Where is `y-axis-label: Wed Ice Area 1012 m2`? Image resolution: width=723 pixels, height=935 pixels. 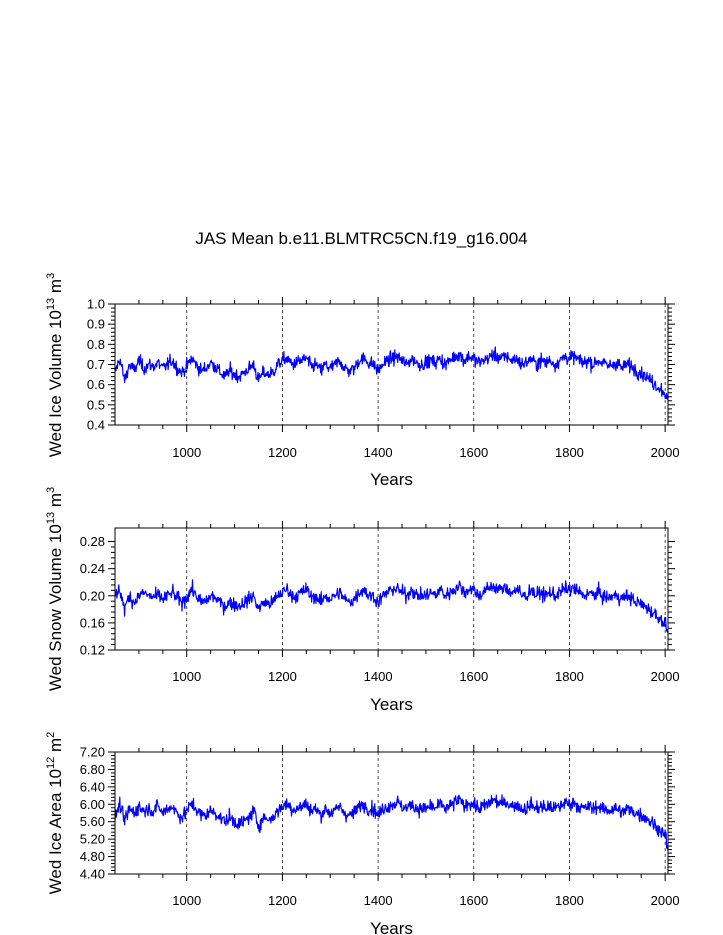
y-axis-label: Wed Ice Area 1012 m2 is located at coordinates (55, 813).